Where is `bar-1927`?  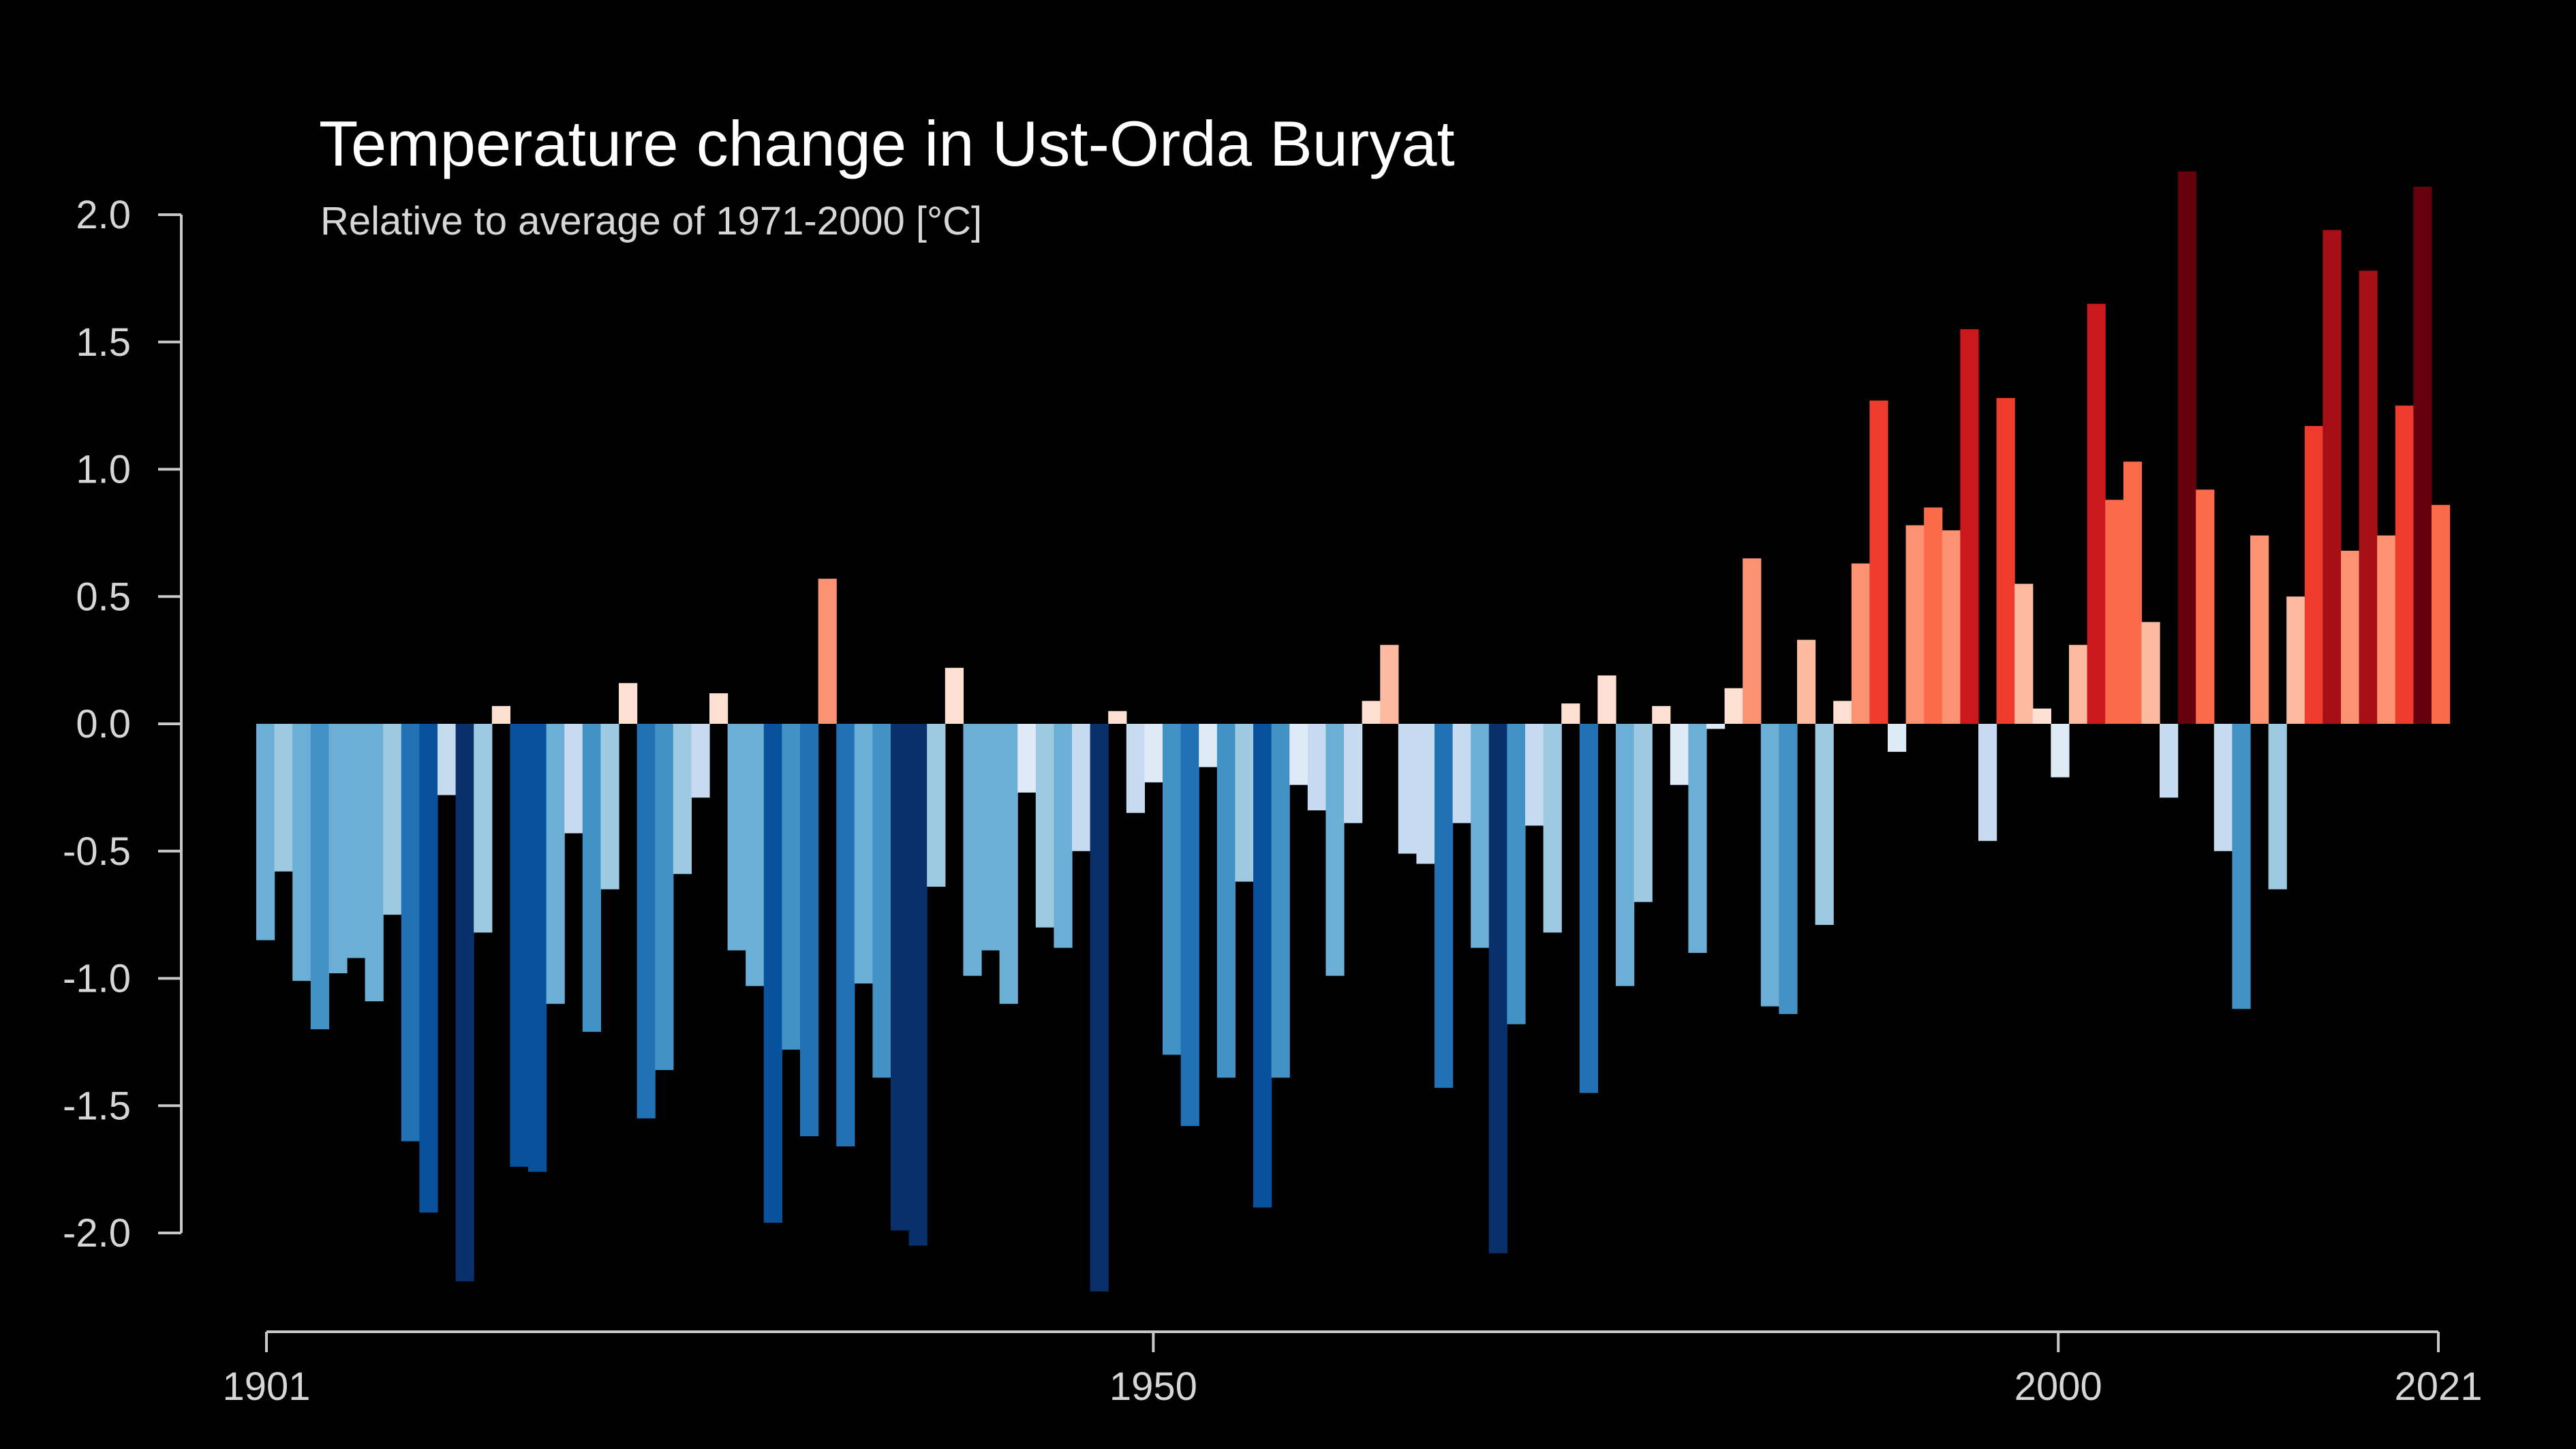 bar-1927 is located at coordinates (736, 837).